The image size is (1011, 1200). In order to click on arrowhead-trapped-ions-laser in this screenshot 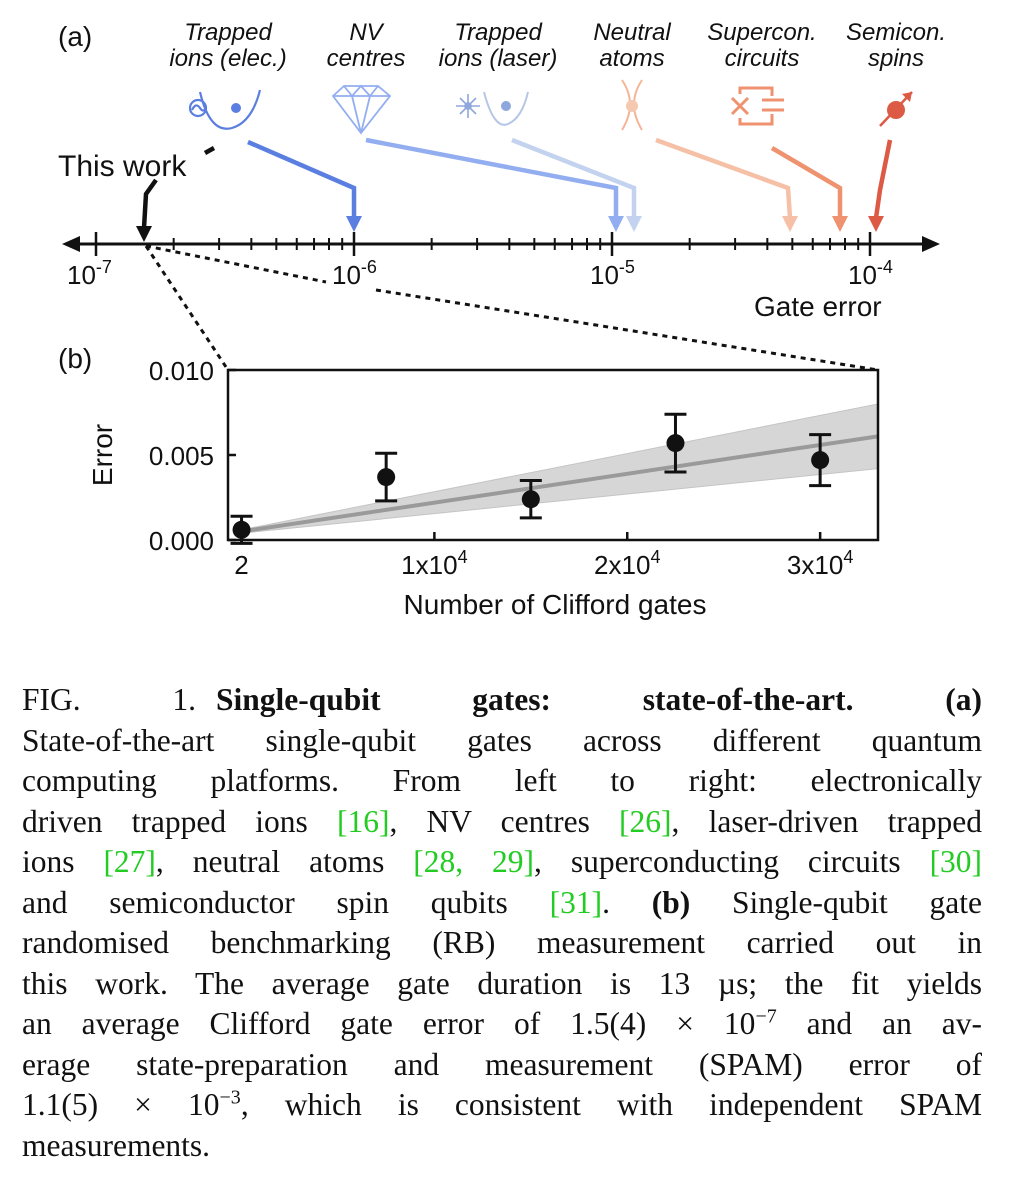, I will do `click(634, 224)`.